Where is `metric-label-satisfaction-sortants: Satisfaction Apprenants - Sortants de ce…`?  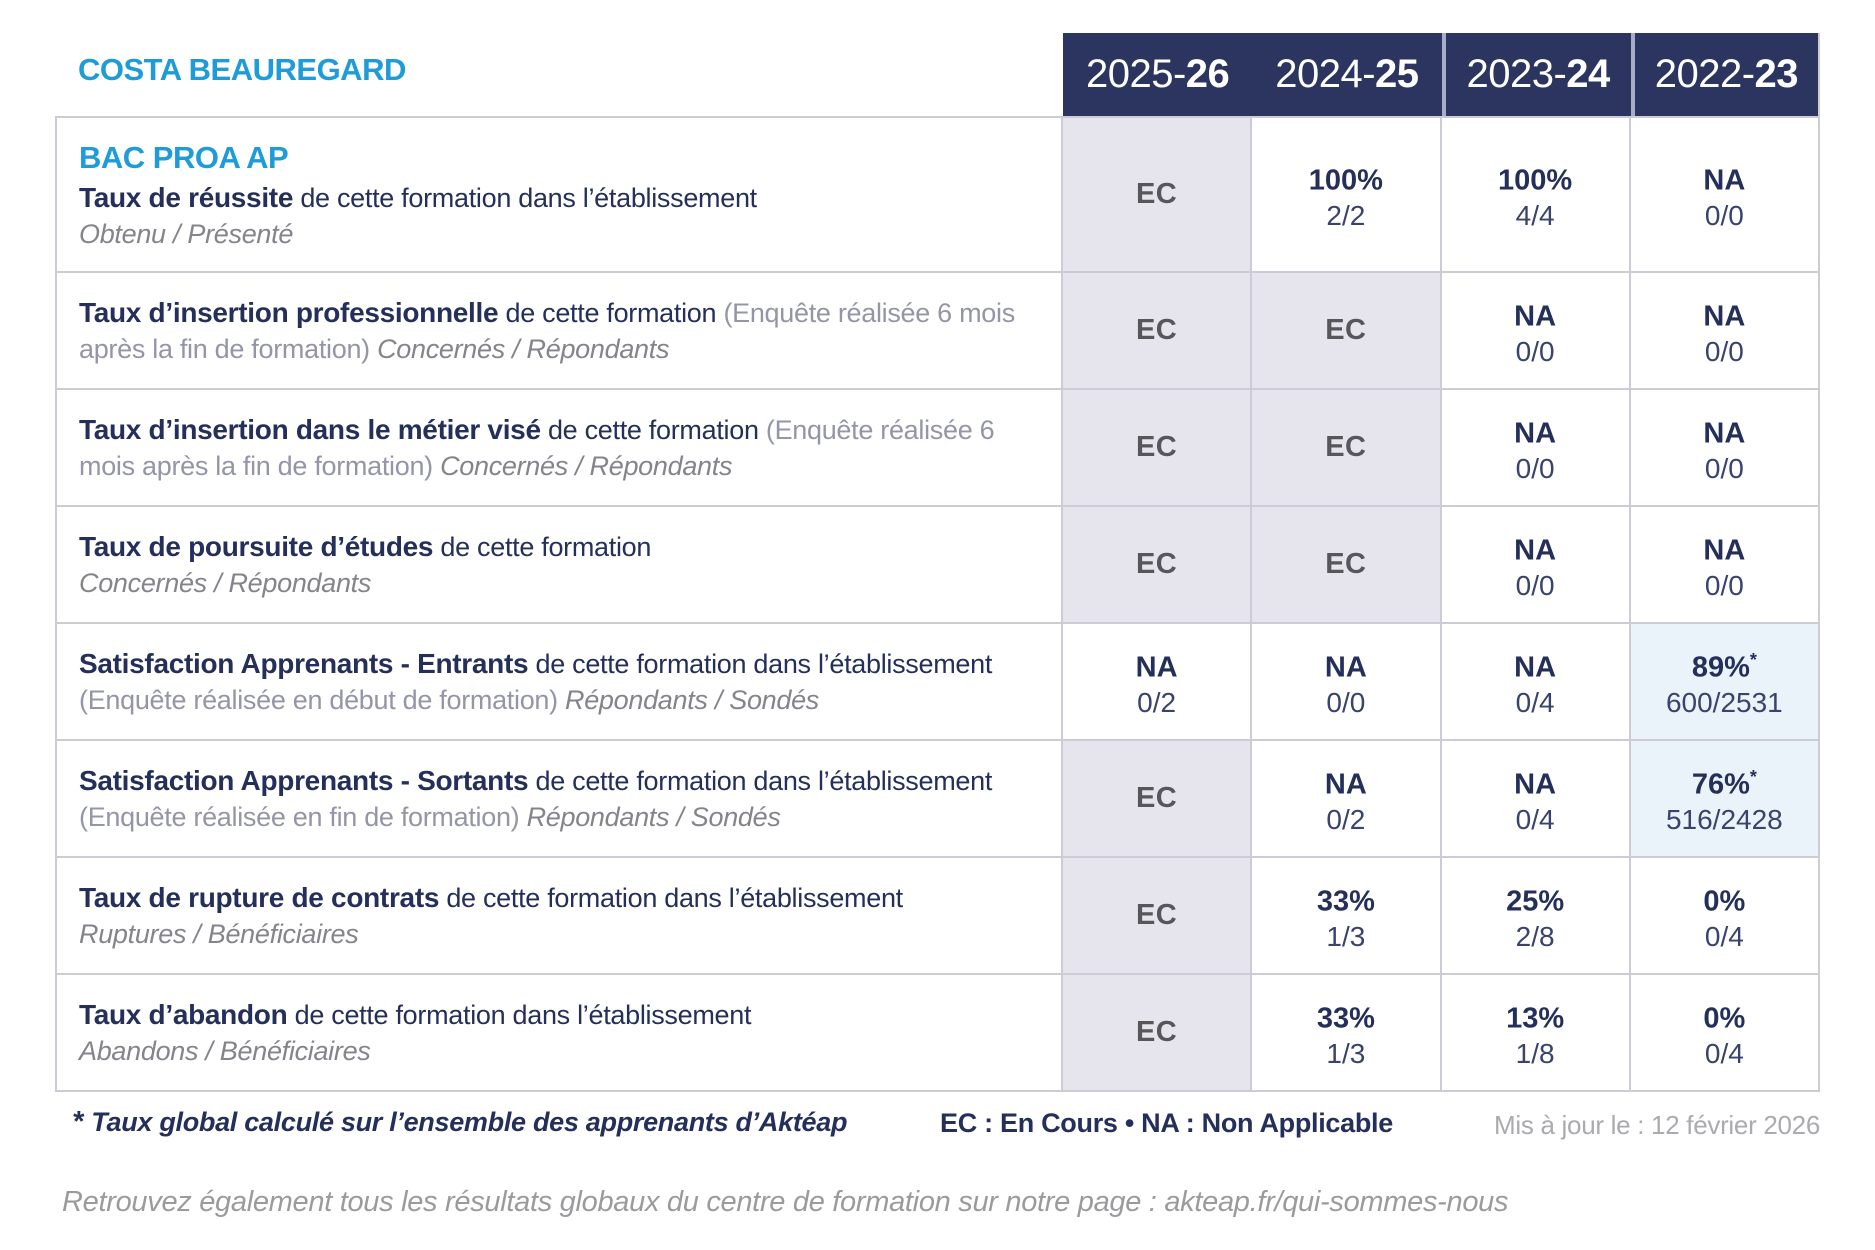
metric-label-satisfaction-sortants: Satisfaction Apprenants - Sortants de ce… is located at coordinates (559, 799).